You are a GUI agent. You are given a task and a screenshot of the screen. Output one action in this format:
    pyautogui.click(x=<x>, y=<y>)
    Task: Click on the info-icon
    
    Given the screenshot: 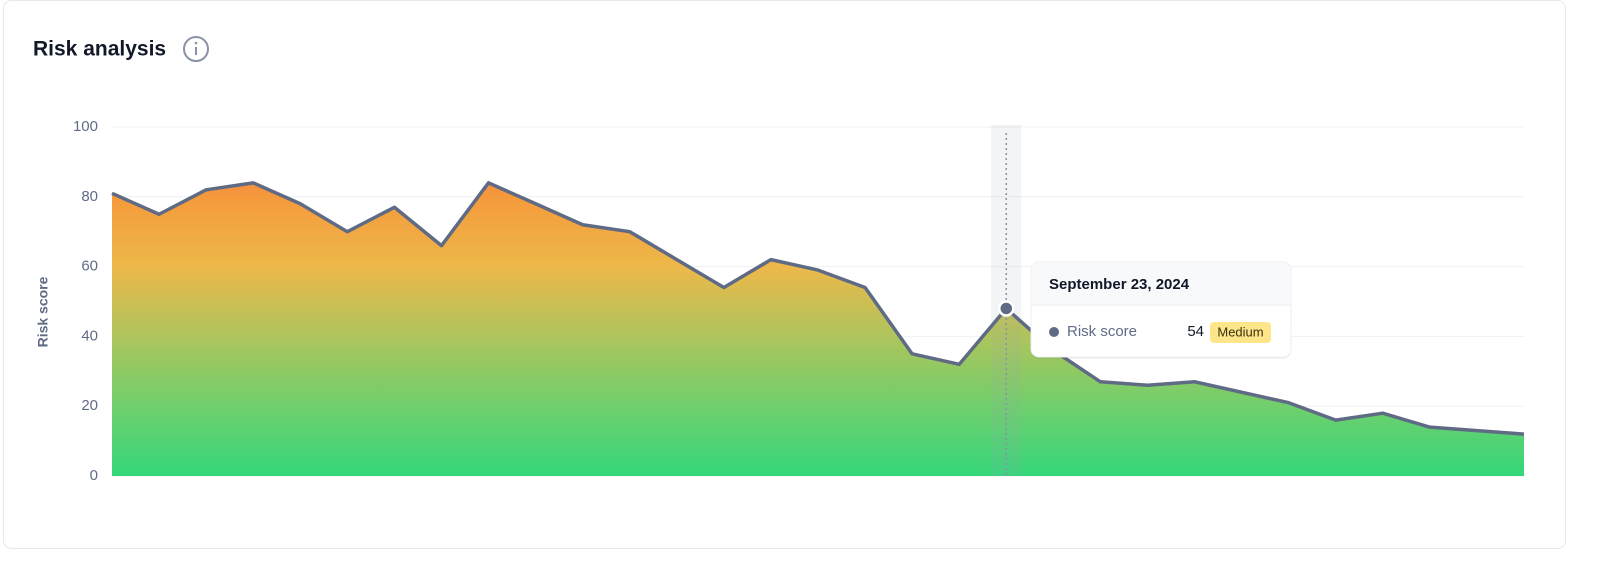 What is the action you would take?
    pyautogui.click(x=196, y=49)
    